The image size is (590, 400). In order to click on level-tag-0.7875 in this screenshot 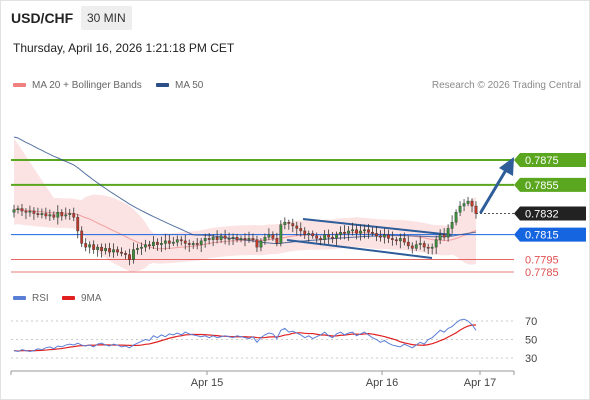, I will do `click(550, 160)`.